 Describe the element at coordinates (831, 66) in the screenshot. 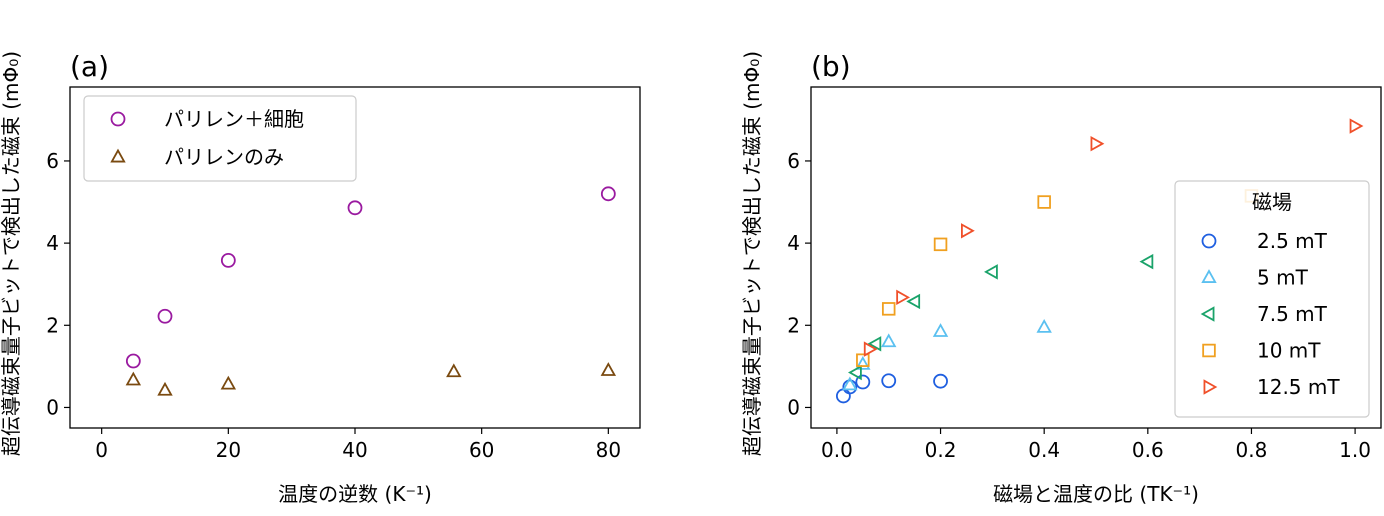

I see `panel-label: (b)` at that location.